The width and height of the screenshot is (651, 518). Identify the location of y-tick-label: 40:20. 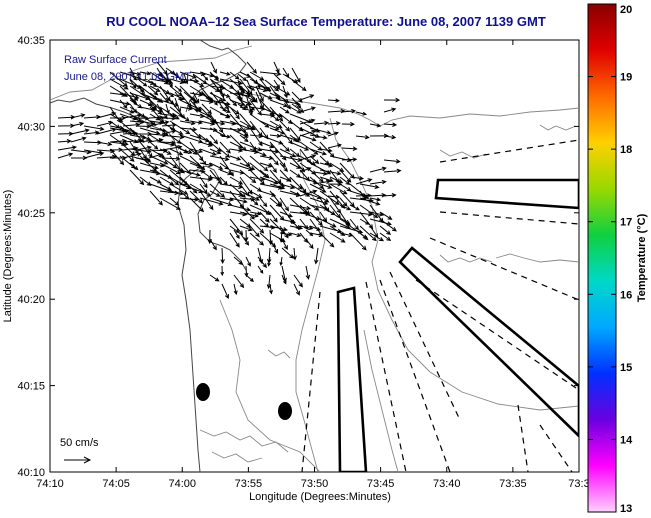
(31, 300).